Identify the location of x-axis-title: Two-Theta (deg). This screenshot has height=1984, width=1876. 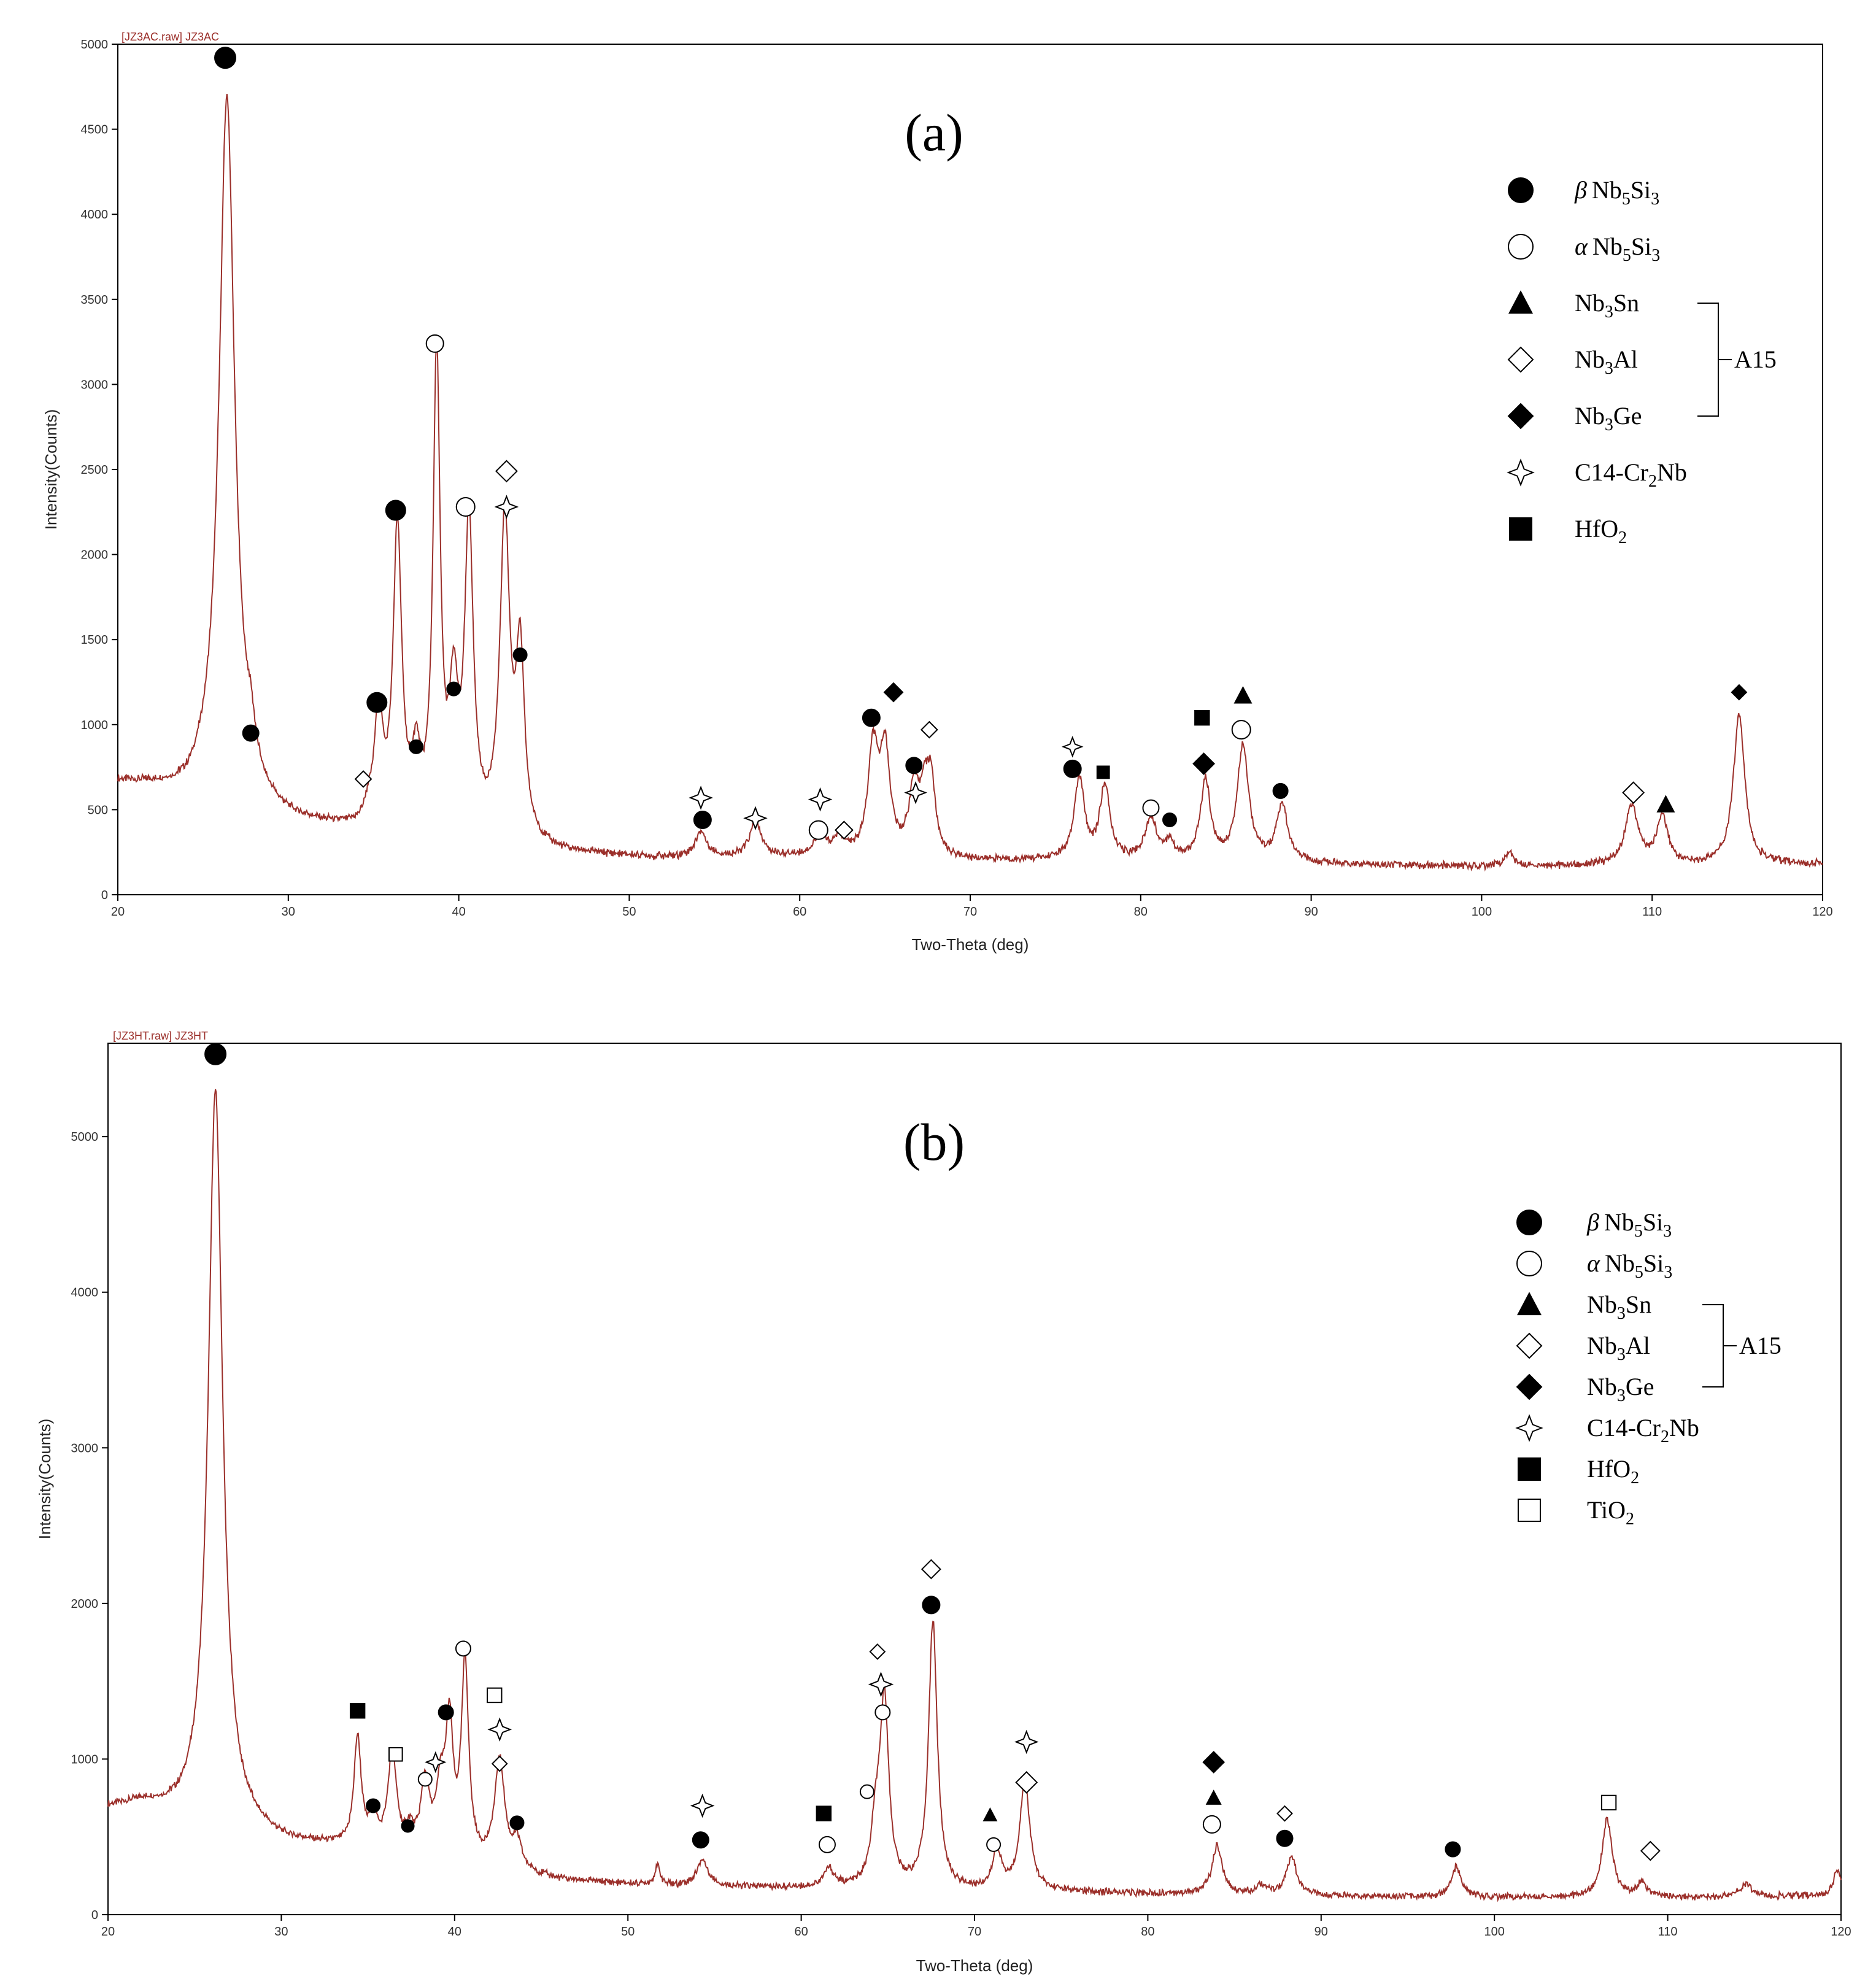
(975, 1966).